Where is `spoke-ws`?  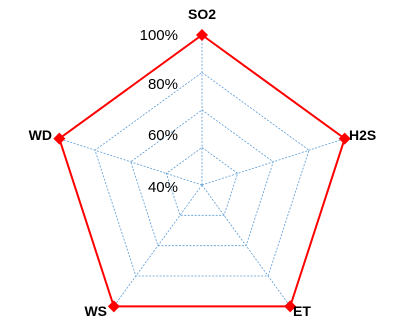 spoke-ws is located at coordinates (158, 245).